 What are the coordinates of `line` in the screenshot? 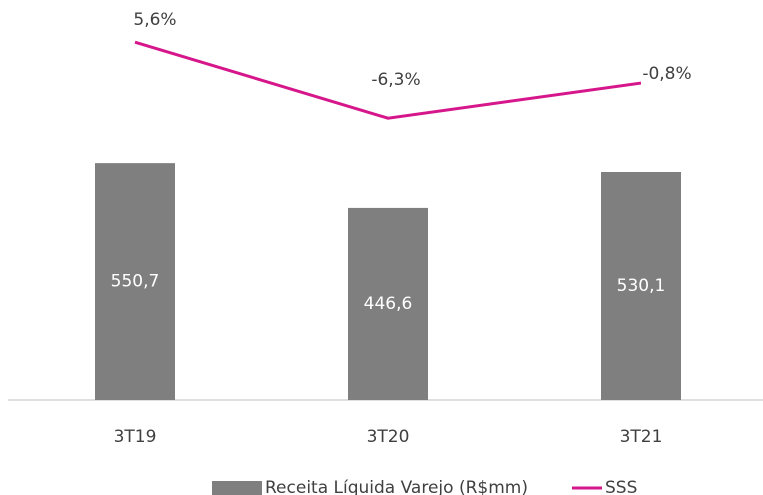 It's located at (388, 80).